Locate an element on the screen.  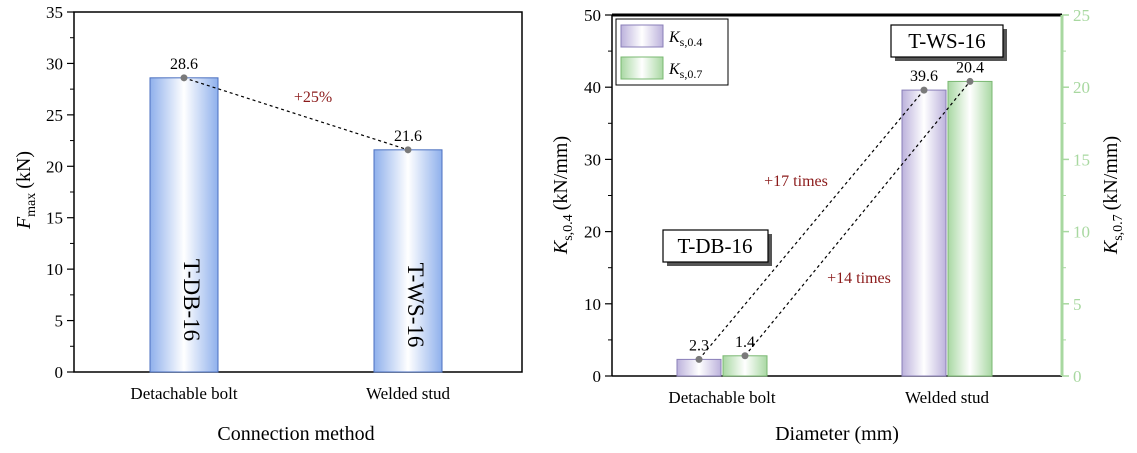
left-y-title-main: F is located at coordinates (24, 223).